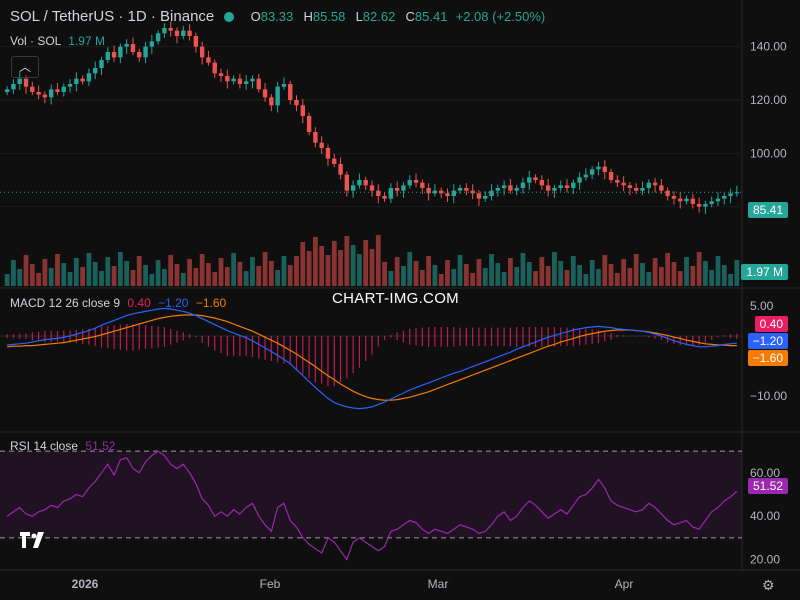 This screenshot has height=600, width=800. I want to click on collapse-legend-button: ︿, so click(25, 67).